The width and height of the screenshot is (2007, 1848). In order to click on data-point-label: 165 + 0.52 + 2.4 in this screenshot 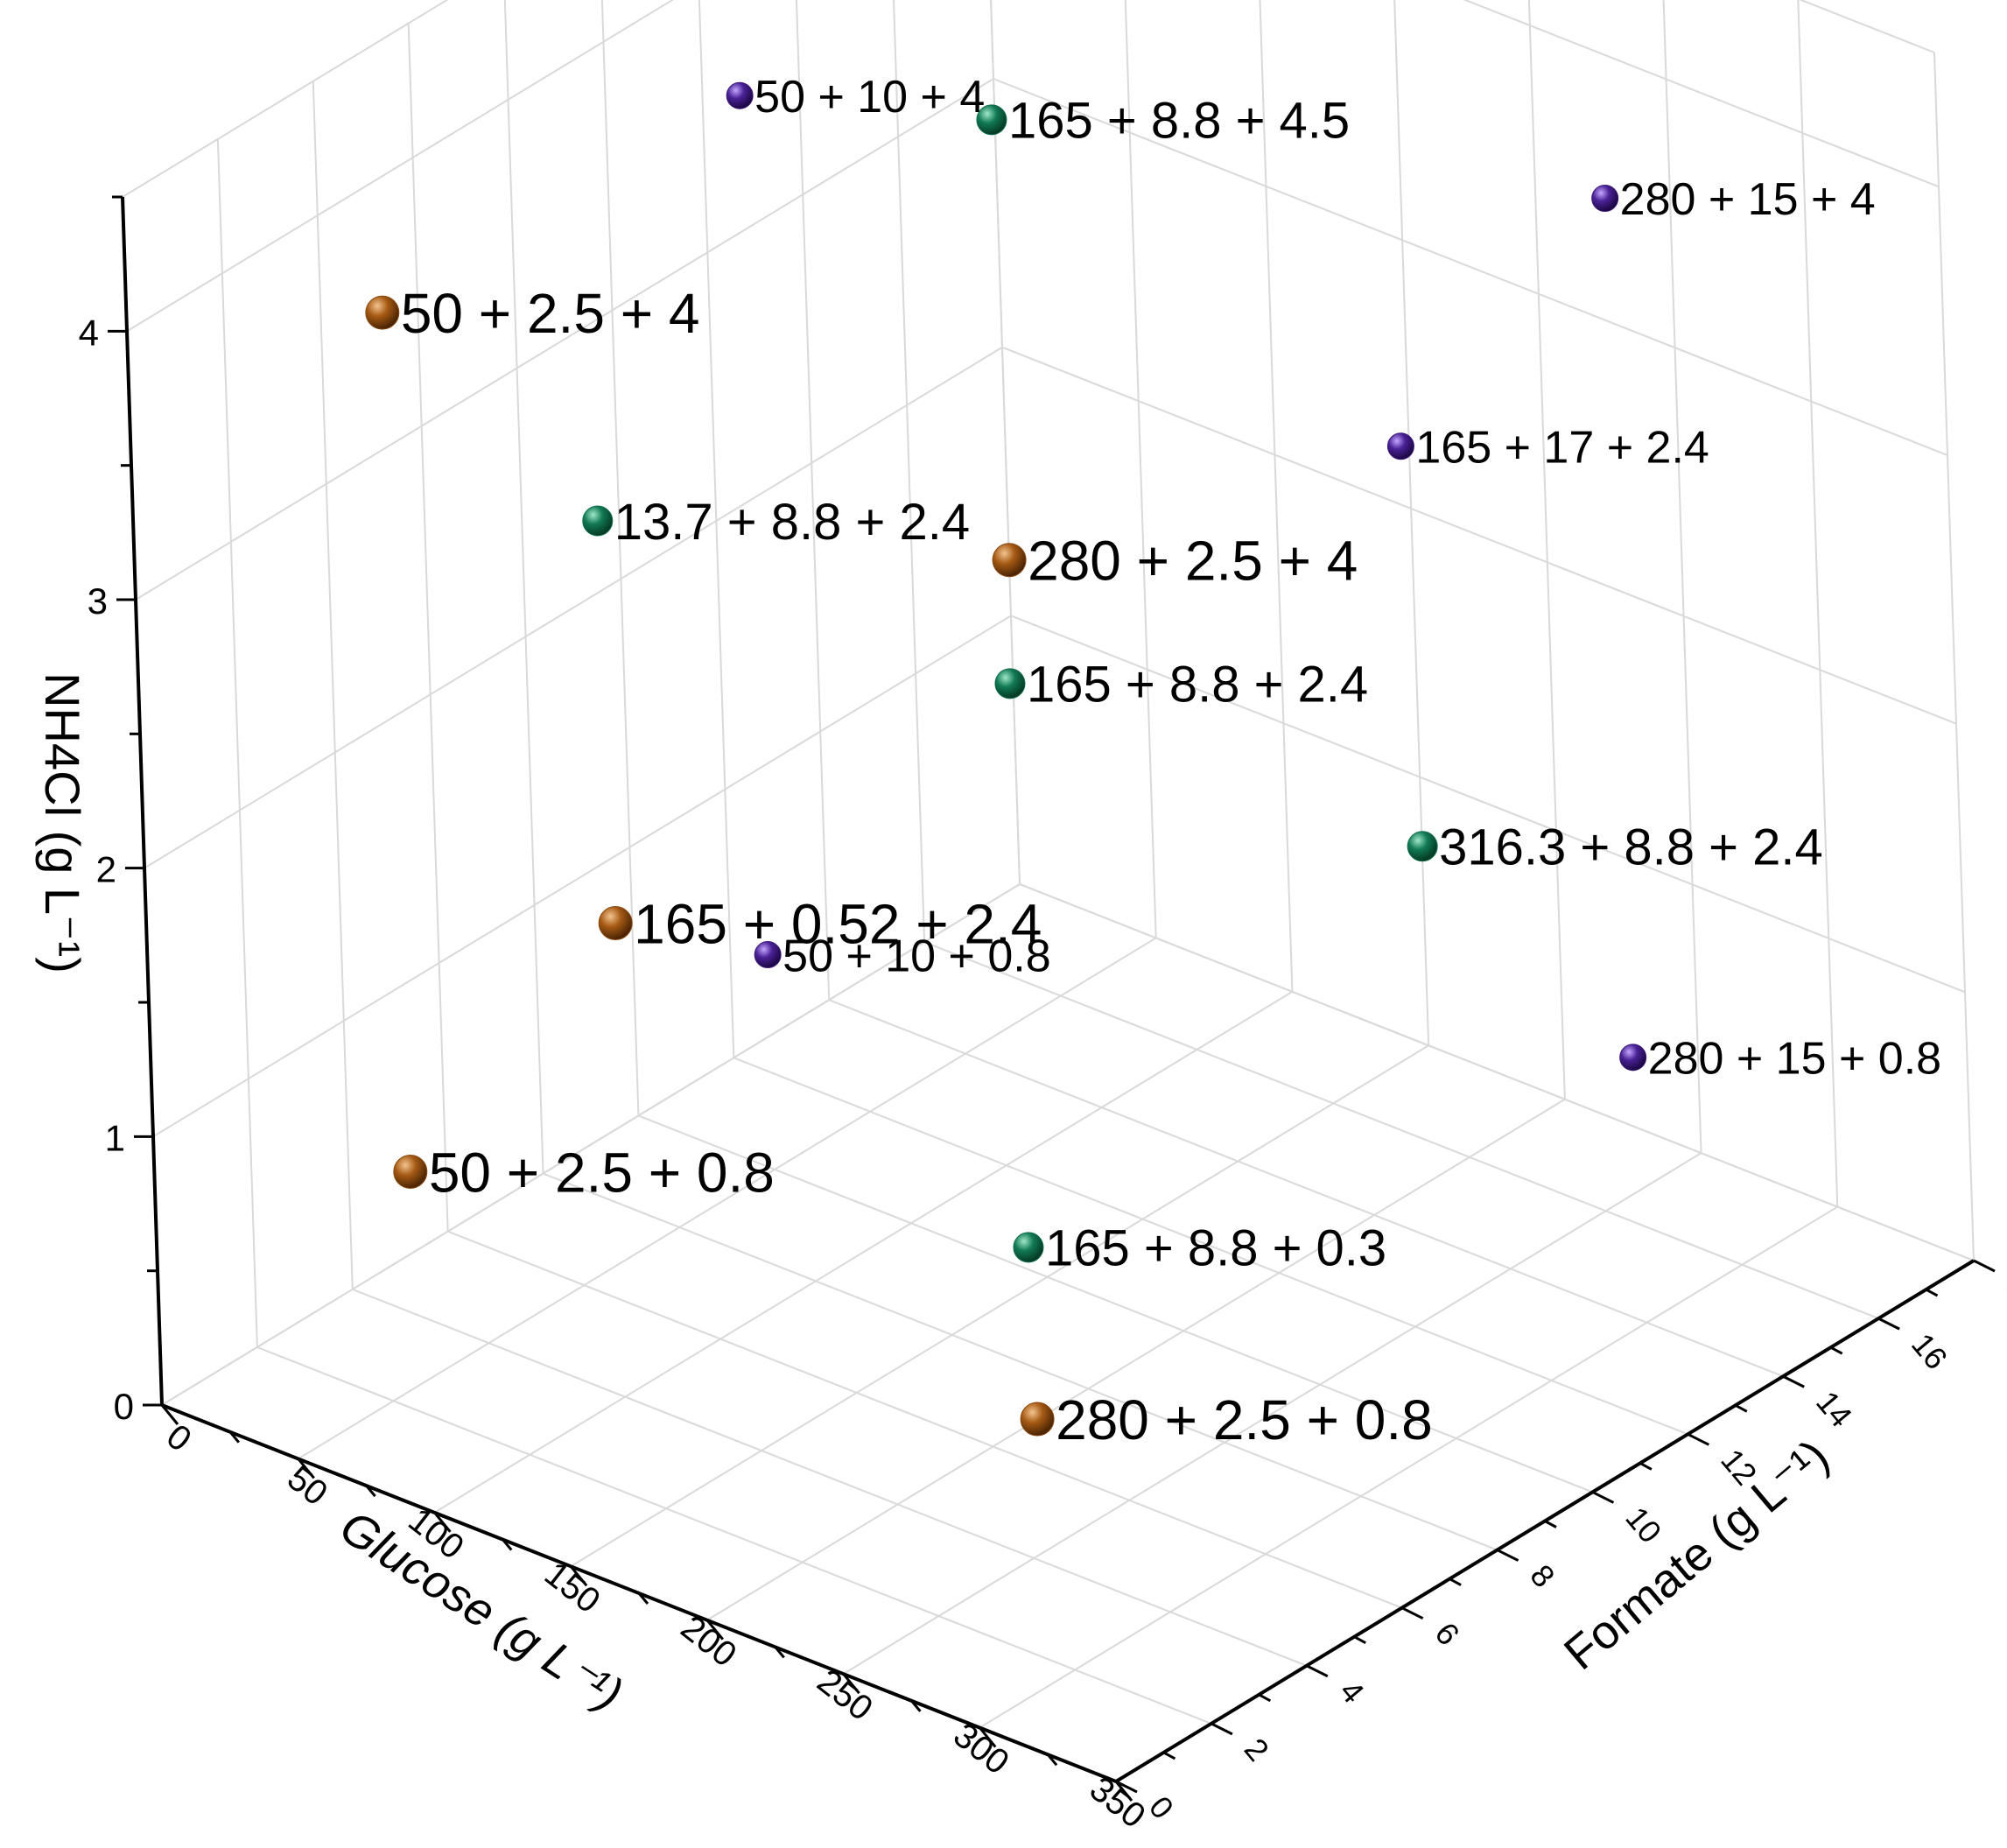, I will do `click(838, 925)`.